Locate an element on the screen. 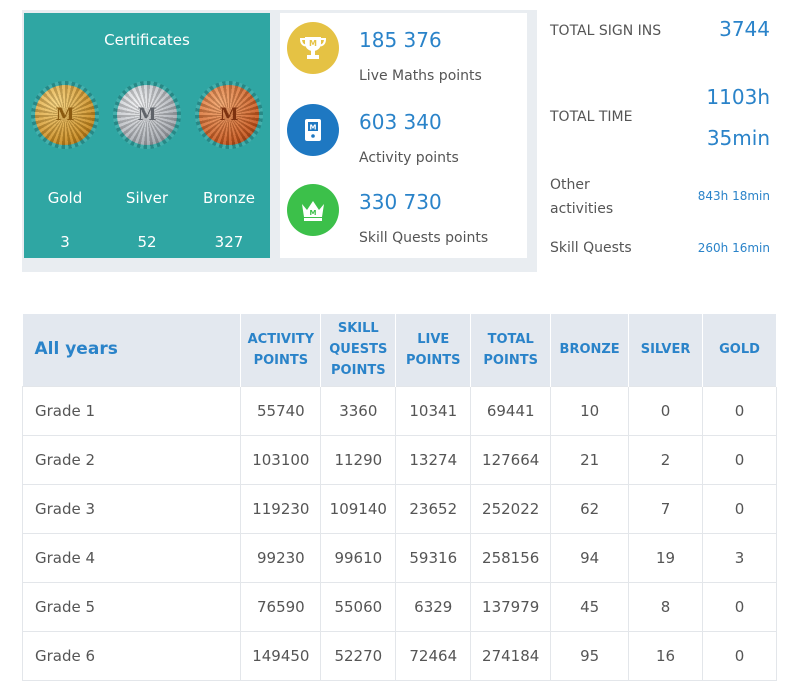  header-total-points: TOTAL POINTS is located at coordinates (511, 350).